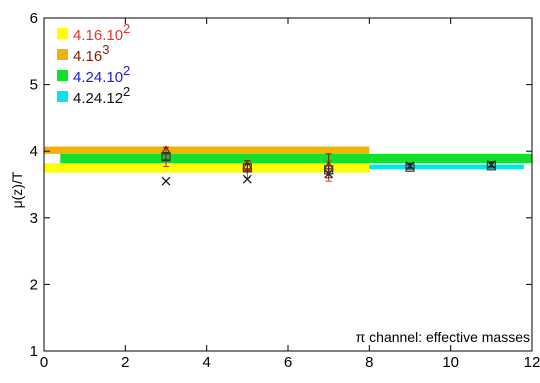  What do you see at coordinates (101, 74) in the screenshot?
I see `legend-label-2: 4.24.102` at bounding box center [101, 74].